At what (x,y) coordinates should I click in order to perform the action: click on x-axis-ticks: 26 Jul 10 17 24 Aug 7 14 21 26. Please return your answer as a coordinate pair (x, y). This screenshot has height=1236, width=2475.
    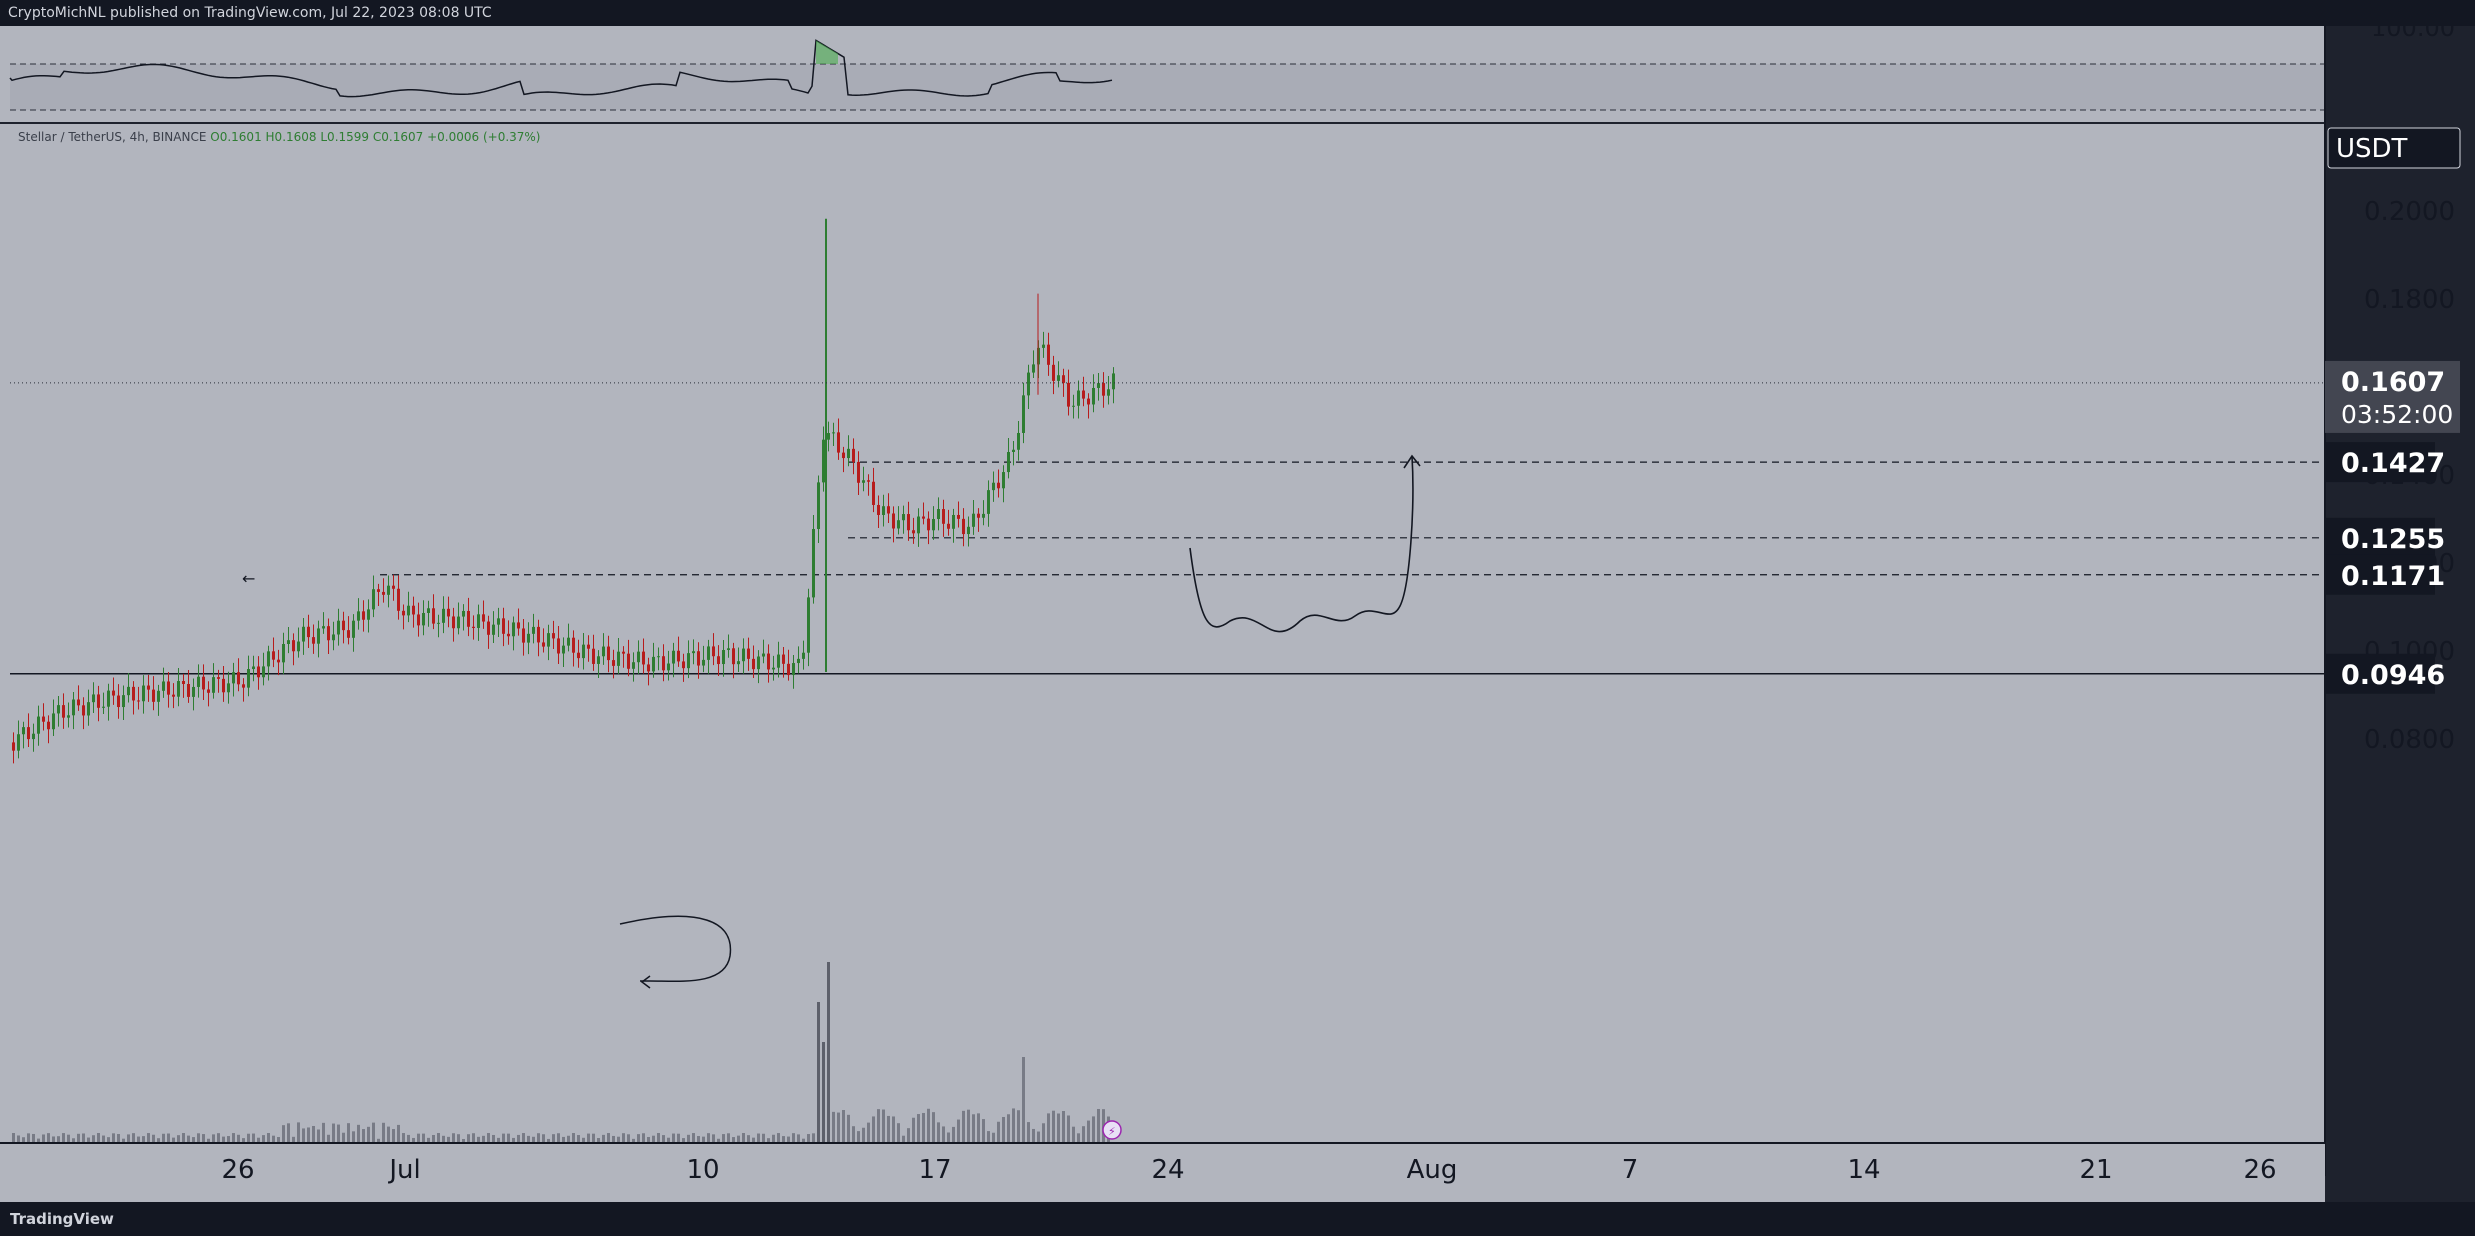
    Looking at the image, I should click on (1248, 1170).